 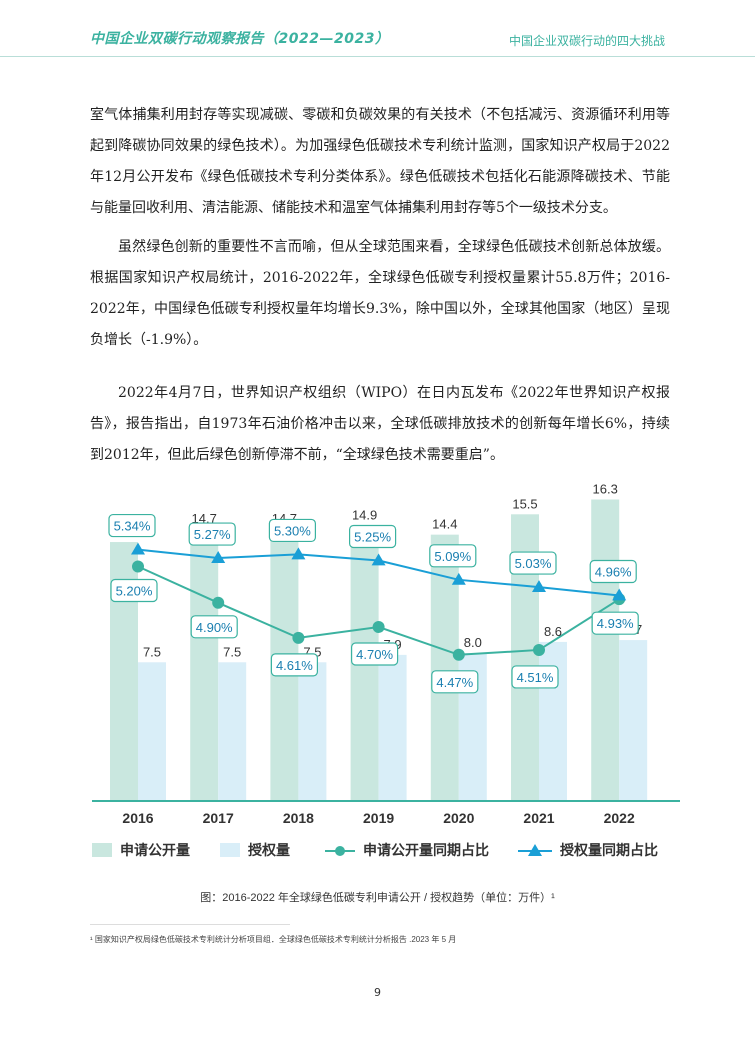 What do you see at coordinates (378, 818) in the screenshot?
I see `x-tick-2019: 2019` at bounding box center [378, 818].